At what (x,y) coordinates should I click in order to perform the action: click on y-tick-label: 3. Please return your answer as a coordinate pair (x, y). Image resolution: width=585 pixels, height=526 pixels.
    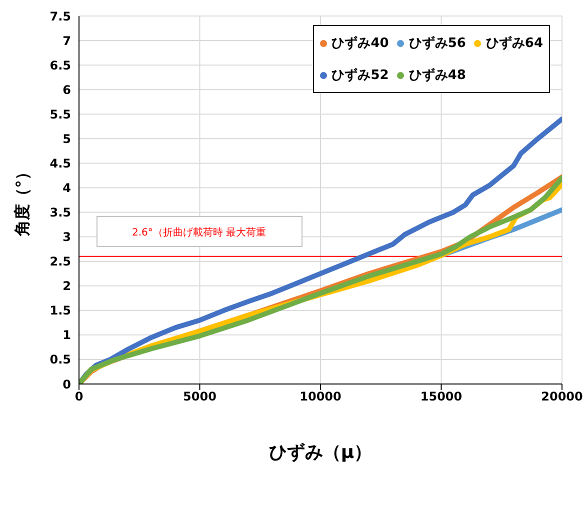
    Looking at the image, I should click on (66, 237).